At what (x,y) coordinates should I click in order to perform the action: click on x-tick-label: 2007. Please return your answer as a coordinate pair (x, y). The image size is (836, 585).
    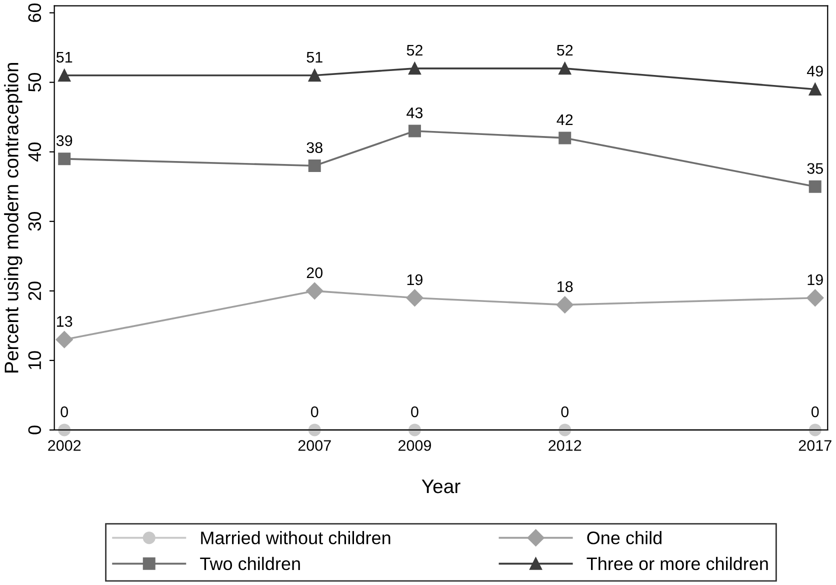
    Looking at the image, I should click on (314, 445).